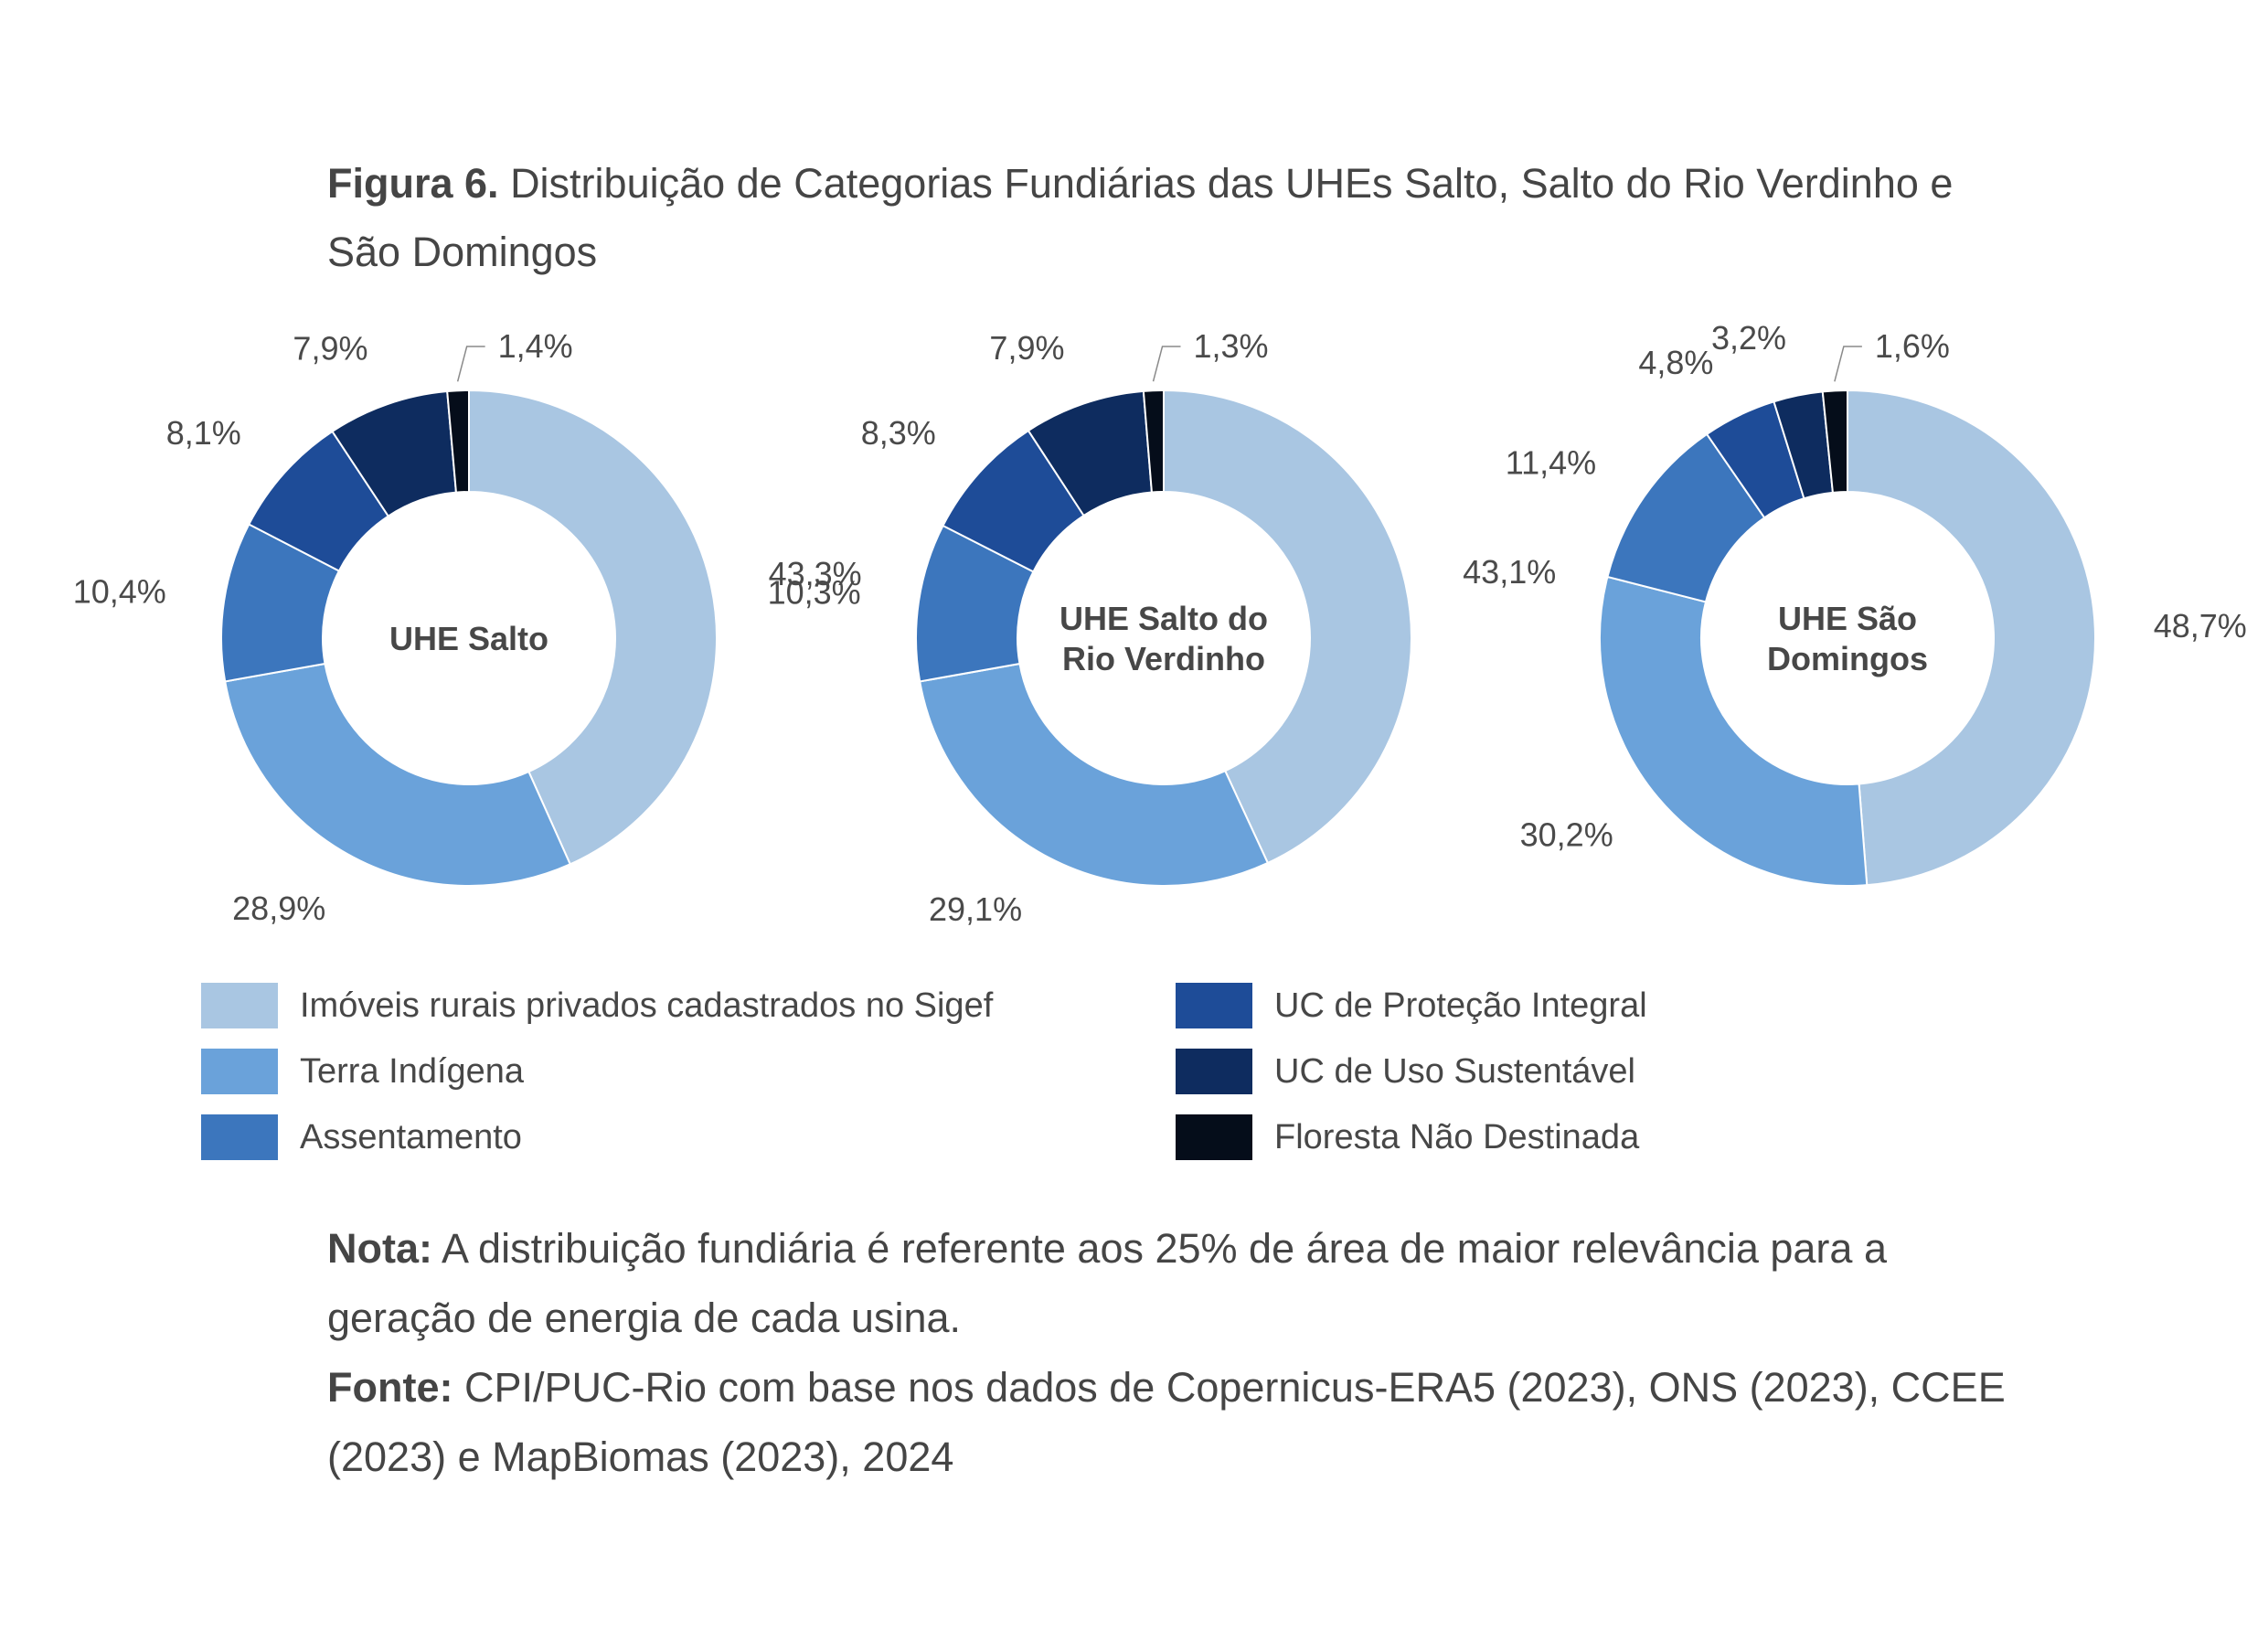 This screenshot has width=2268, height=1641. Describe the element at coordinates (1551, 462) in the screenshot. I see `slice-label: 11,4%` at that location.